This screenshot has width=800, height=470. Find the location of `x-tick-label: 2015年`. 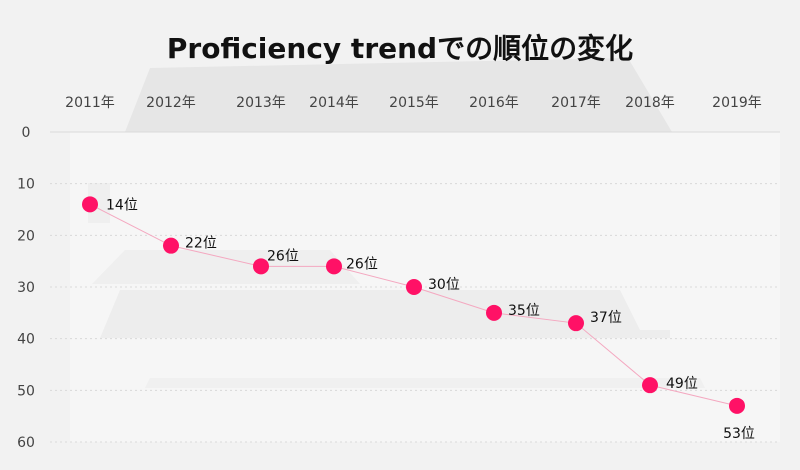

x-tick-label: 2015年 is located at coordinates (414, 103).